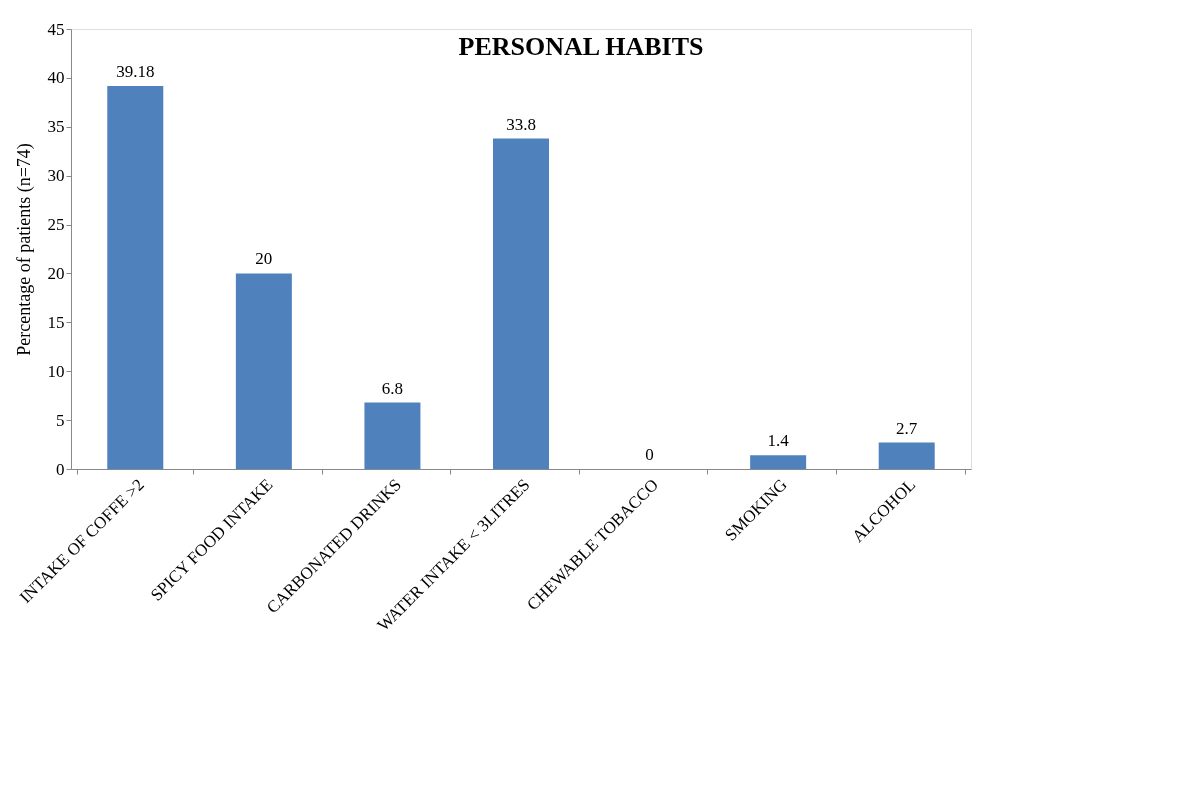 The width and height of the screenshot is (1184, 812). What do you see at coordinates (56, 78) in the screenshot?
I see `y-tick-label: 40` at bounding box center [56, 78].